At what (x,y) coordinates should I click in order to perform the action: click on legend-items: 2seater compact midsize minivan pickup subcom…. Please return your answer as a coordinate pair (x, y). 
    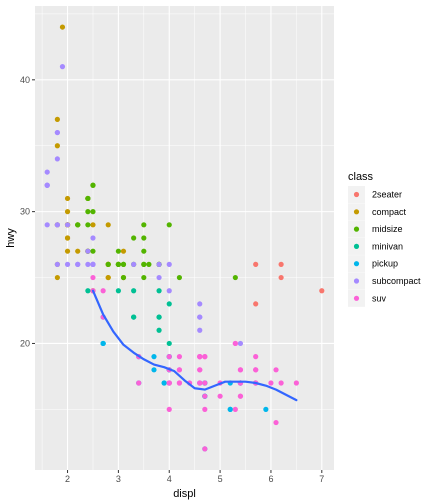
    Looking at the image, I should click on (384, 246).